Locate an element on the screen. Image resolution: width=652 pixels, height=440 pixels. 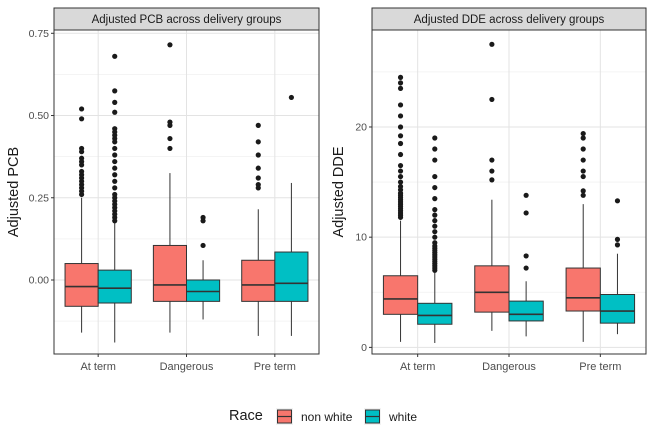
y-axis: 0 10 20 is located at coordinates (363, 237).